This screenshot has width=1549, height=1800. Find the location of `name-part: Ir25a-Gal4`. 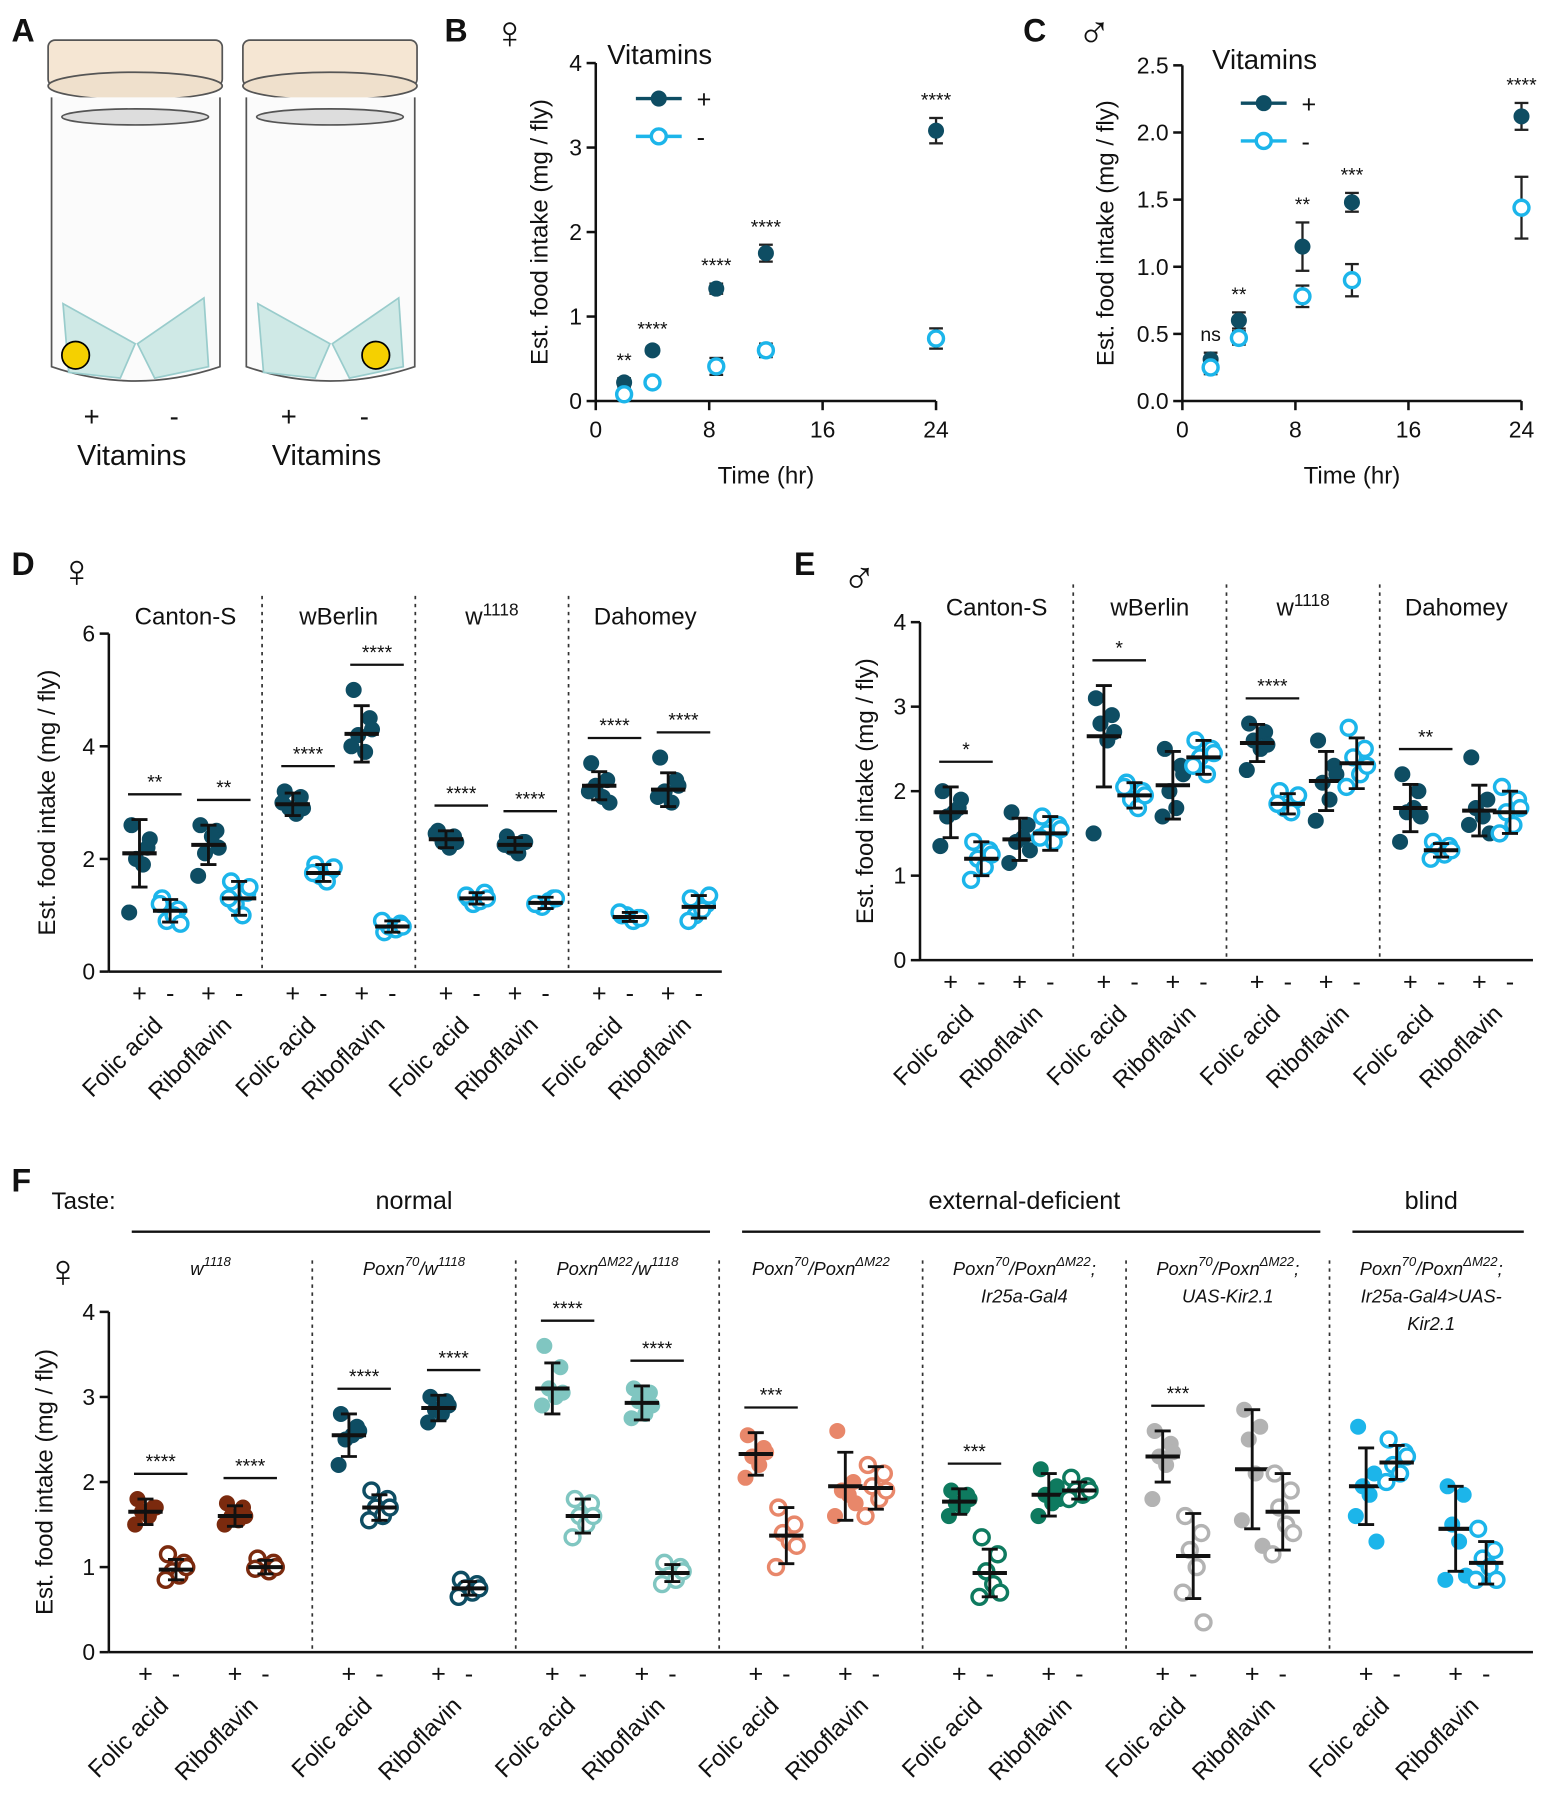

name-part: Ir25a-Gal4 is located at coordinates (1024, 1296).